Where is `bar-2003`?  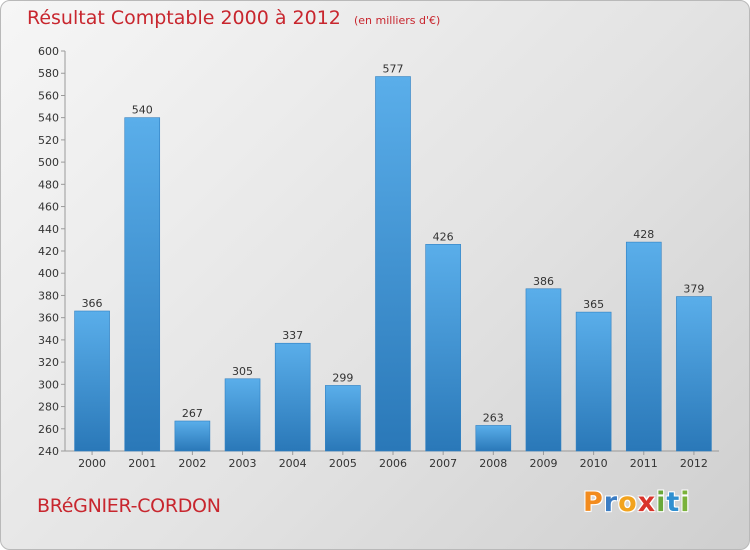 bar-2003 is located at coordinates (242, 415).